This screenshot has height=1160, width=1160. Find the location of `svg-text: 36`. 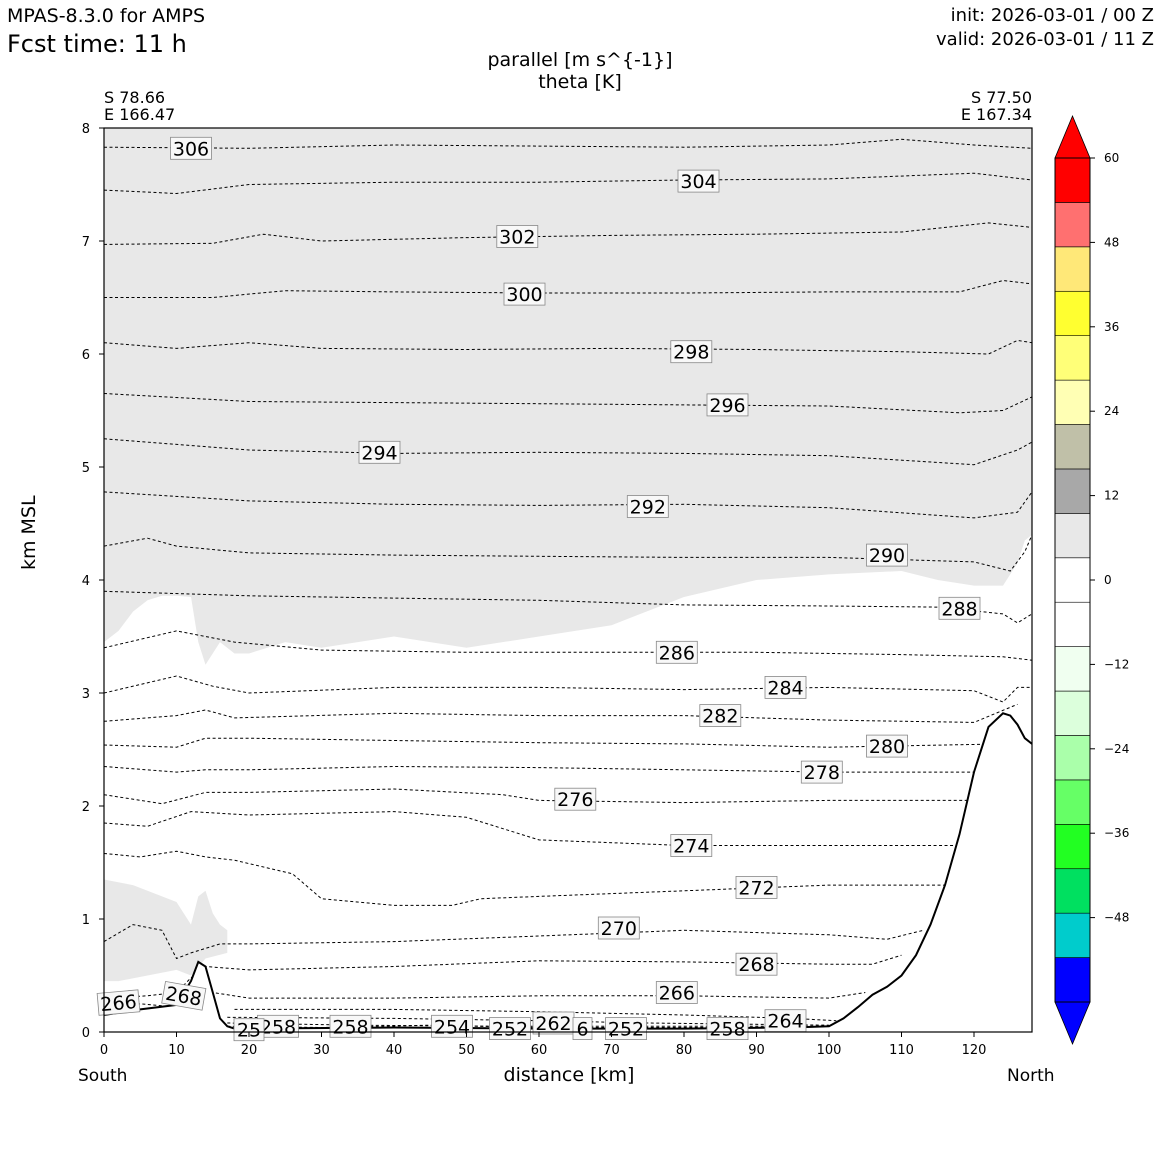

svg-text: 36 is located at coordinates (1111, 327).